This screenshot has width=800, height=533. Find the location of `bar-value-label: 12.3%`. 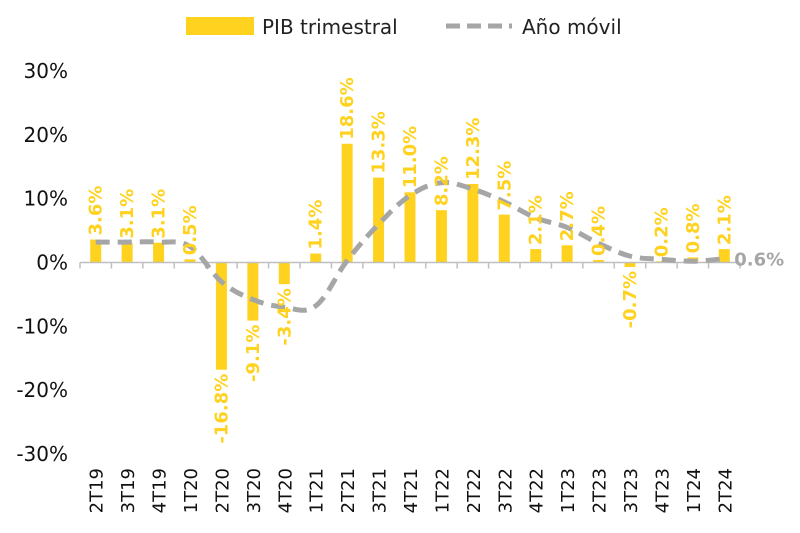

bar-value-label: 12.3% is located at coordinates (473, 149).